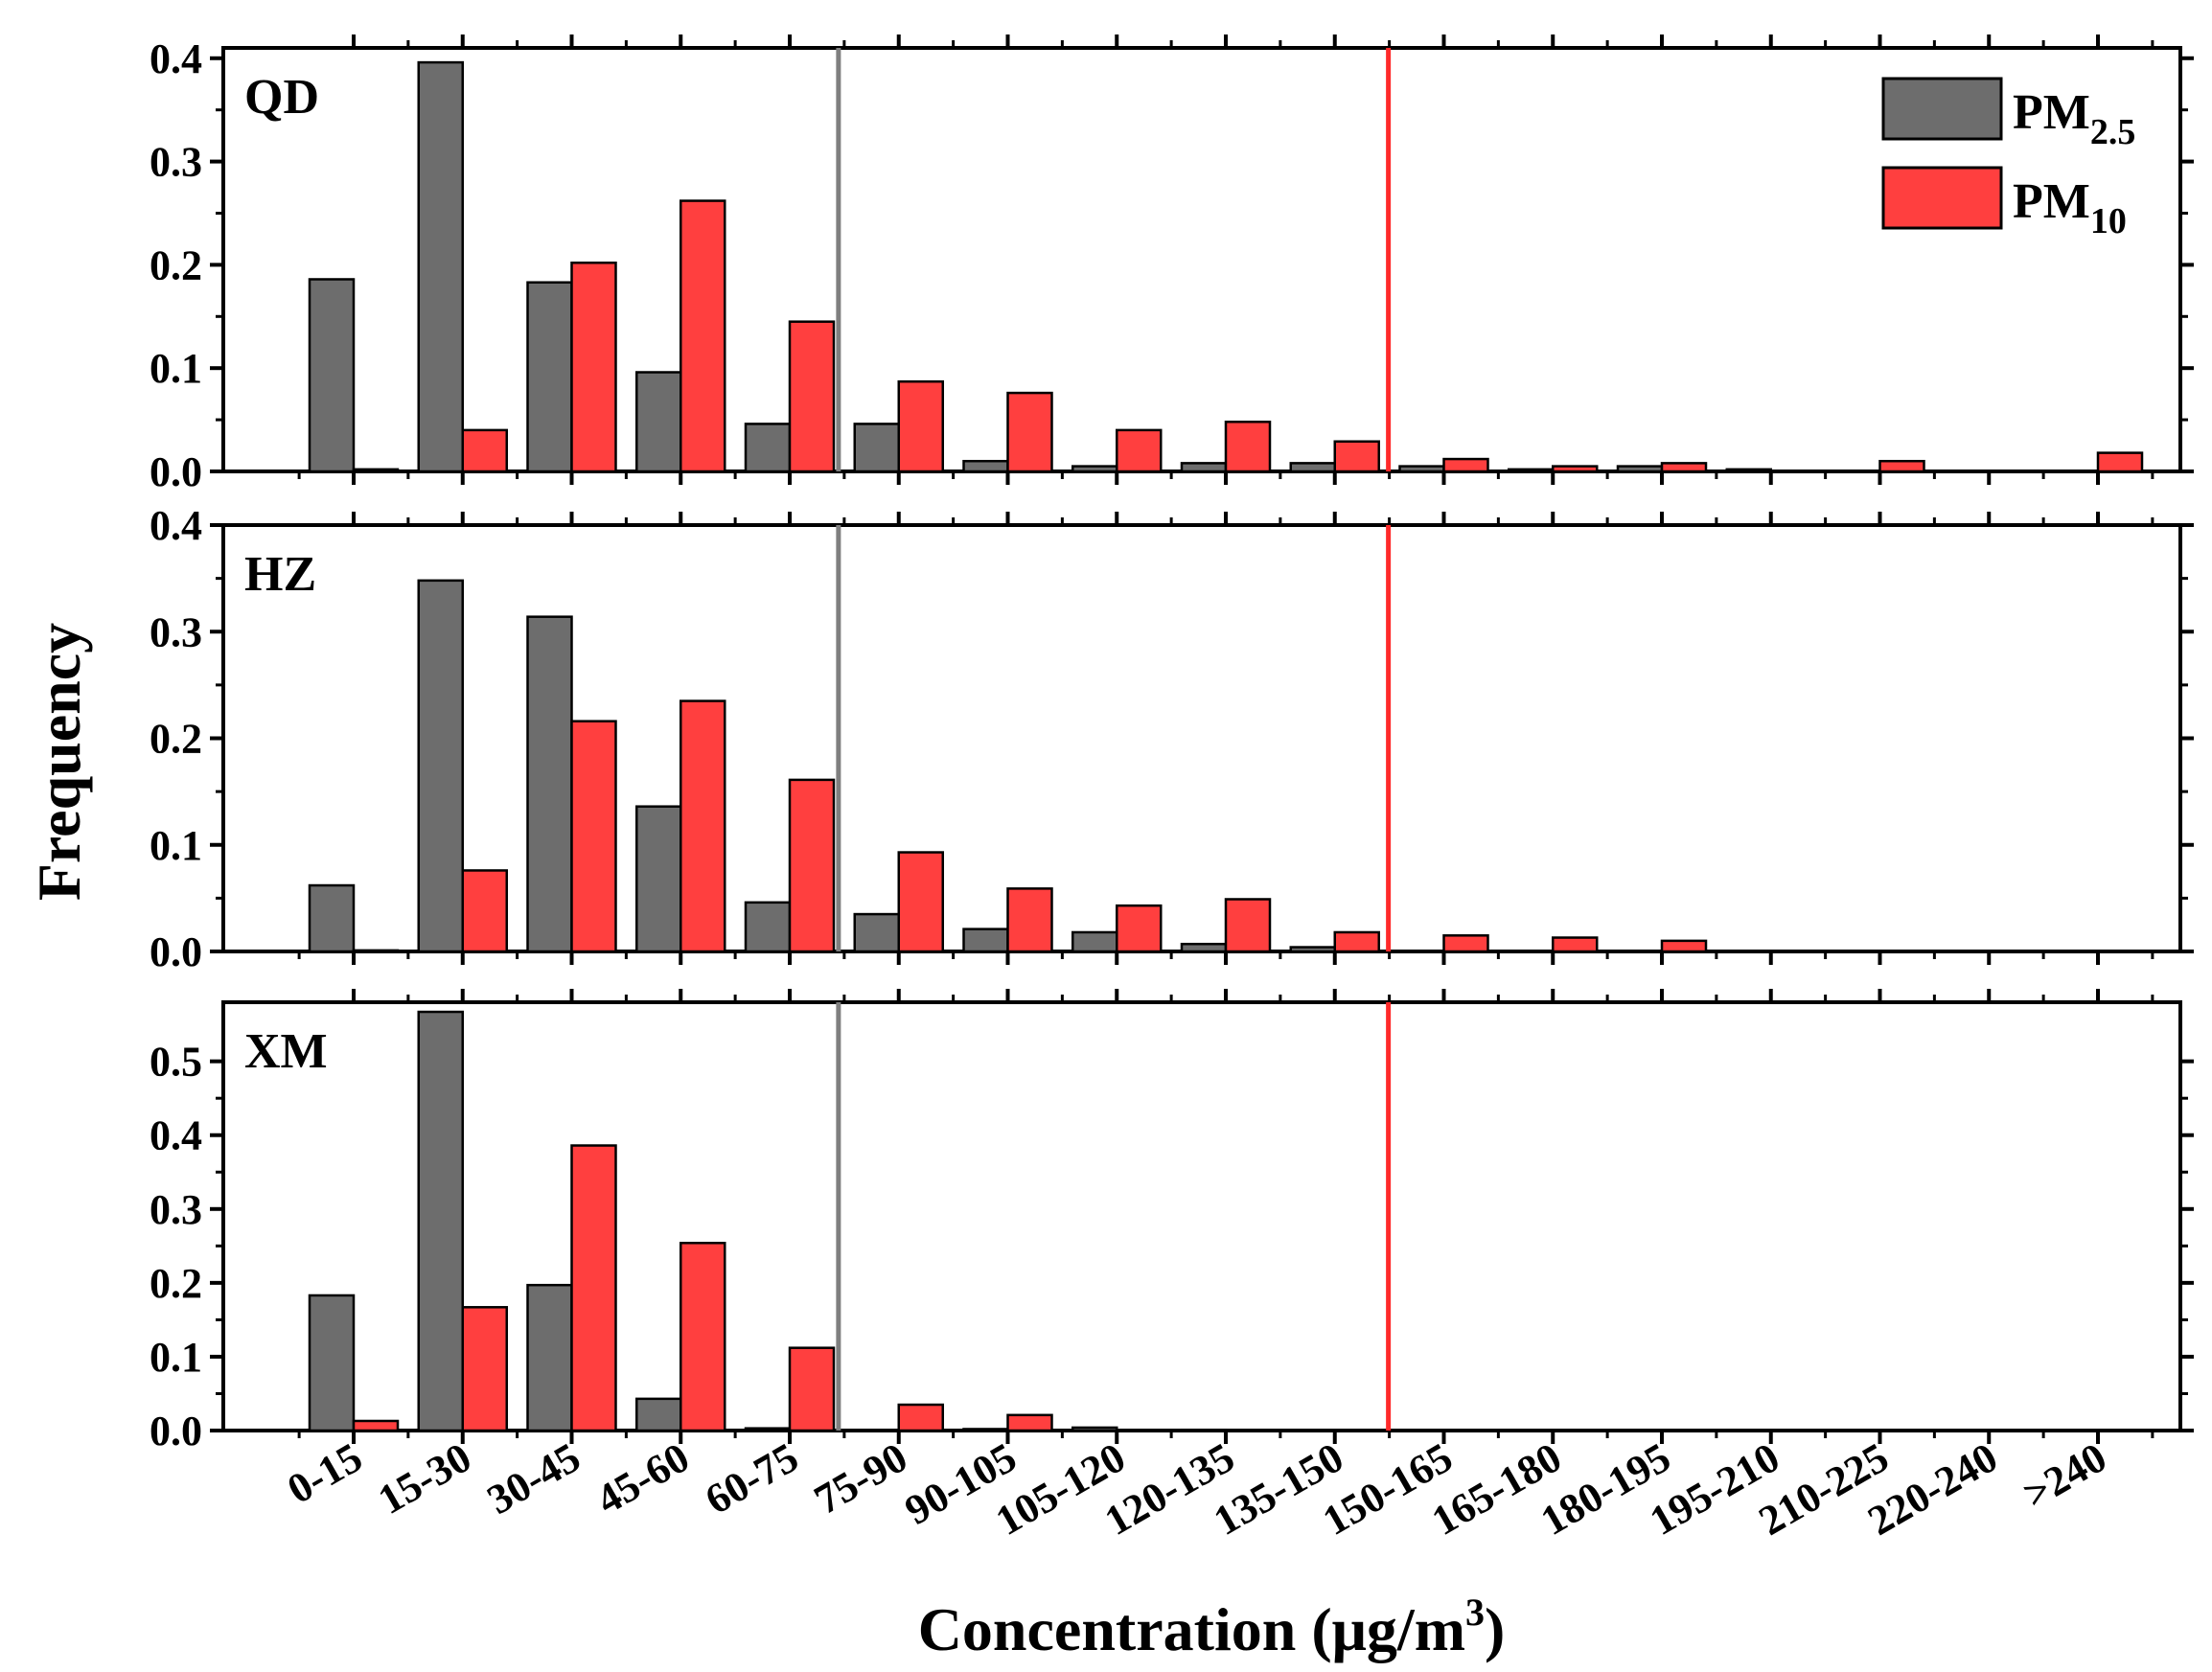  Describe the element at coordinates (860, 1478) in the screenshot. I see `x-category-label: 75-90` at that location.